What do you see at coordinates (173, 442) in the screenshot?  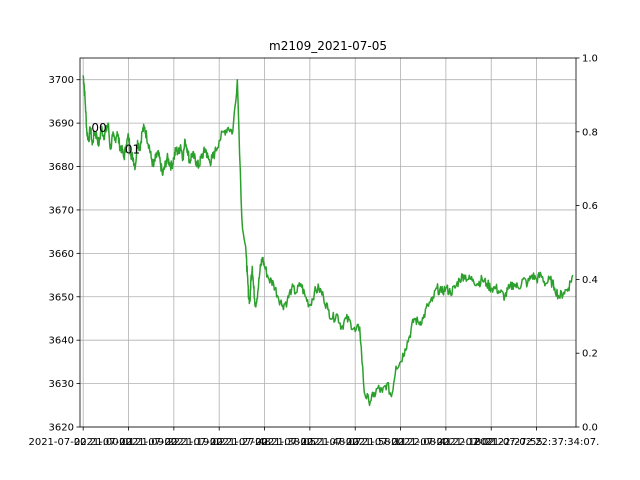 I see `x-tick-label: 2021-07-02 21:19:02.` at bounding box center [173, 442].